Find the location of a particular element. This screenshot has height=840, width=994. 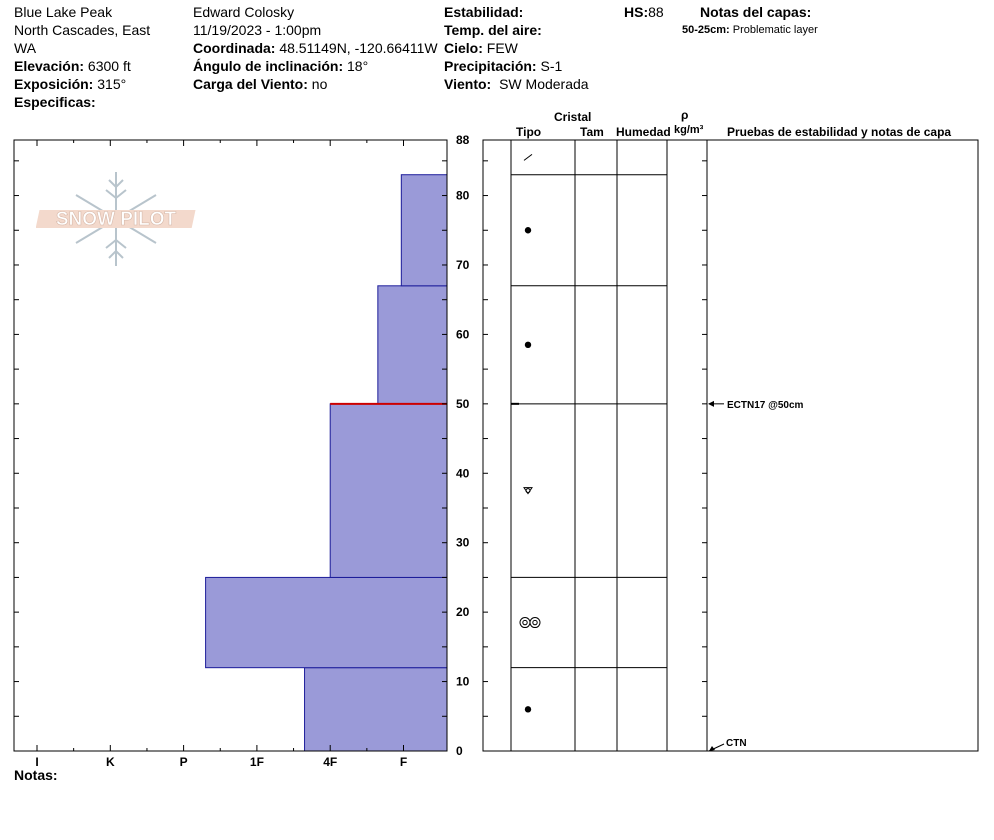

stability-notes-header: Pruebas de estabilidad y notas de capa is located at coordinates (839, 132).